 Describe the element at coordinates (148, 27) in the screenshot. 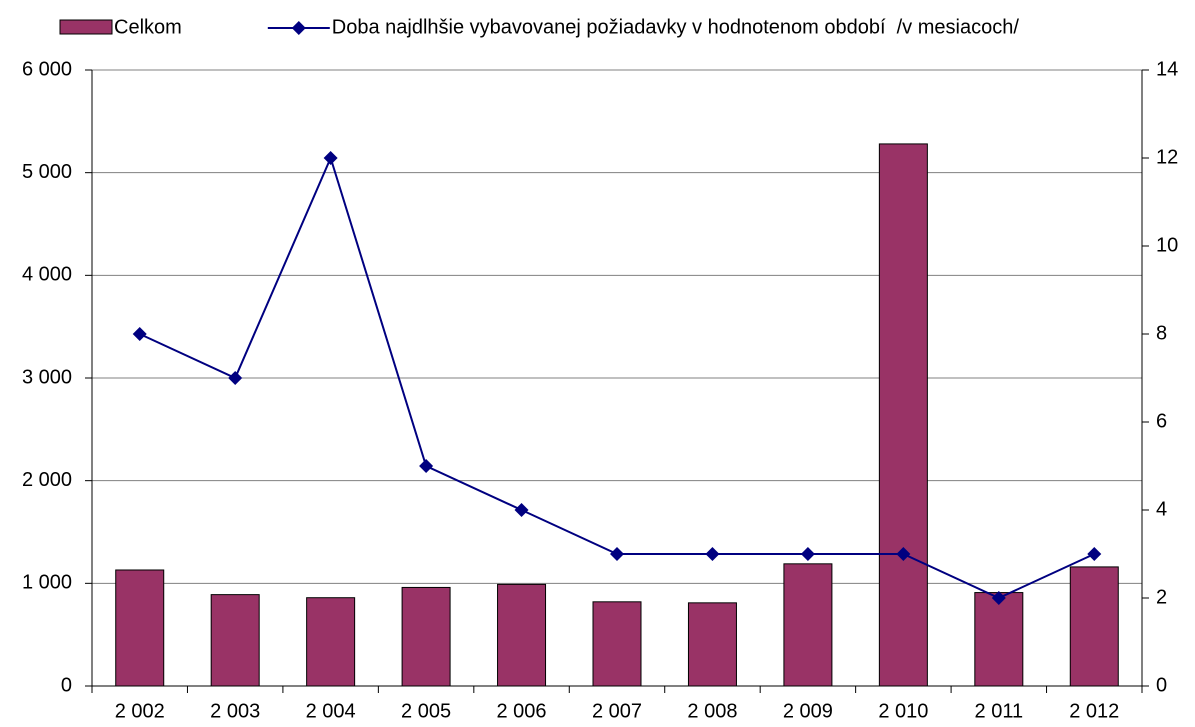

I see `legend-label: Celkom` at that location.